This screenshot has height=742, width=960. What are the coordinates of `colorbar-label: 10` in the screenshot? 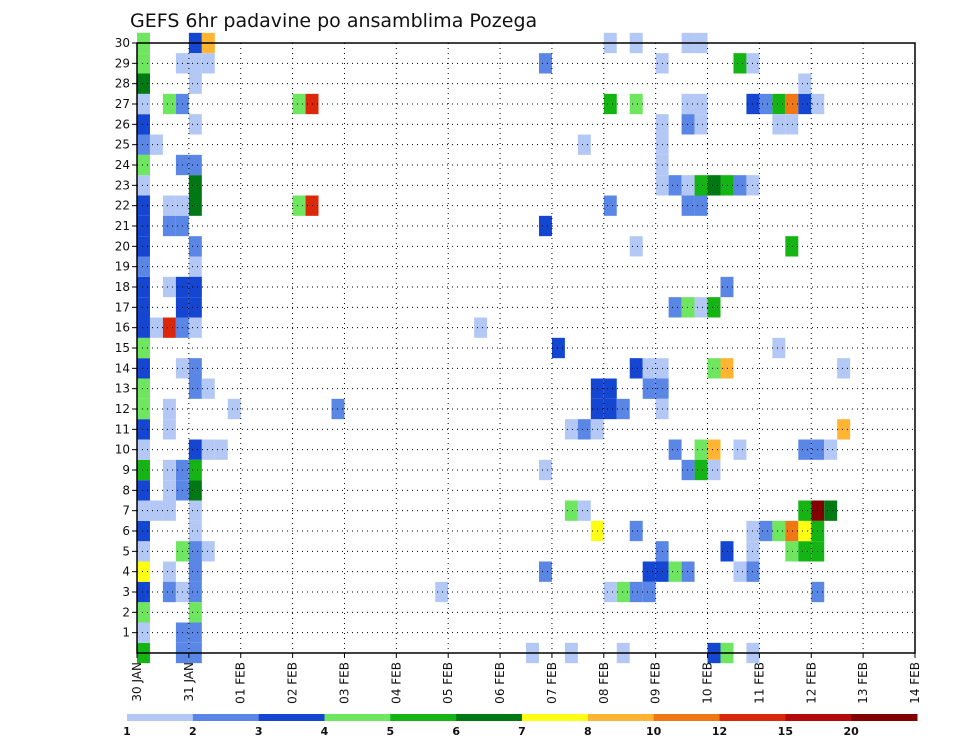 It's located at (654, 731).